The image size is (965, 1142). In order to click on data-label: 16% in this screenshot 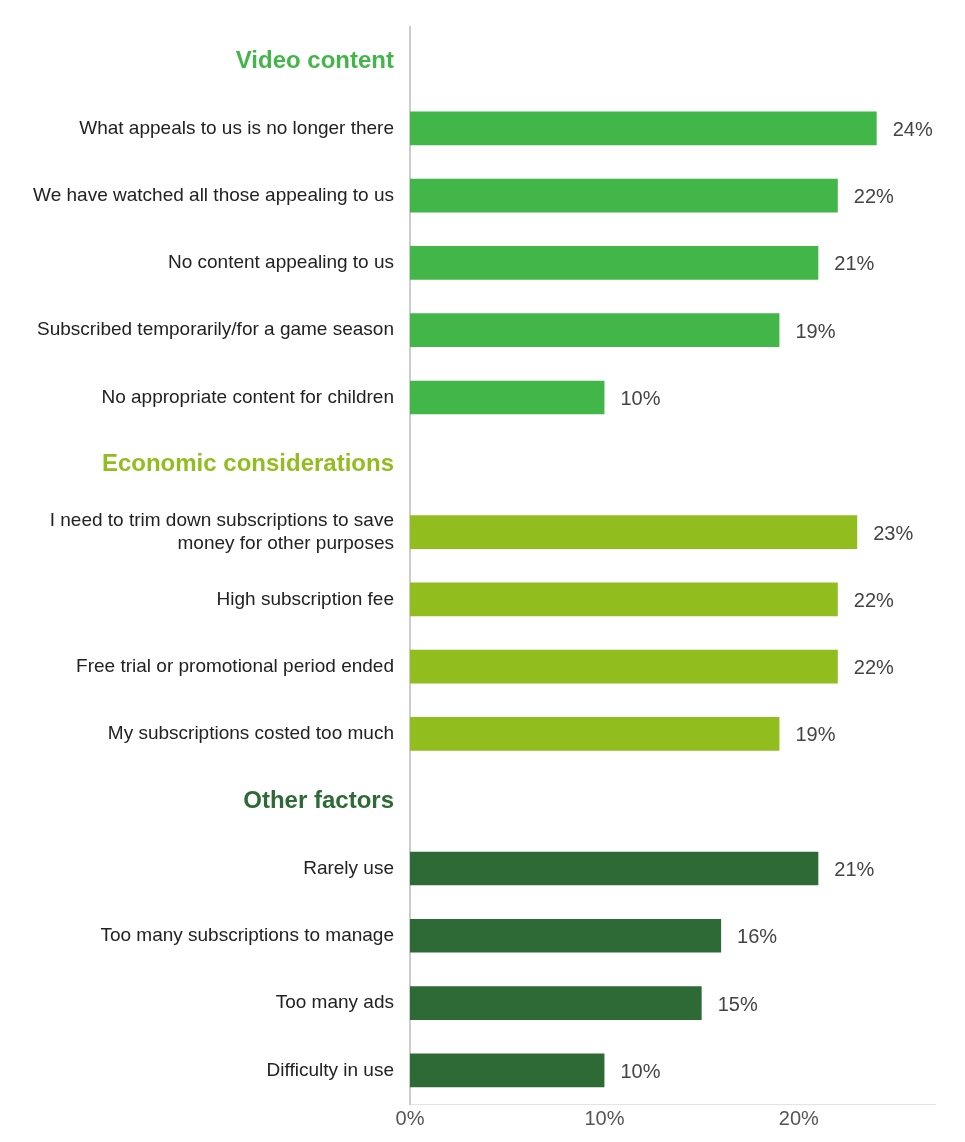, I will do `click(757, 936)`.